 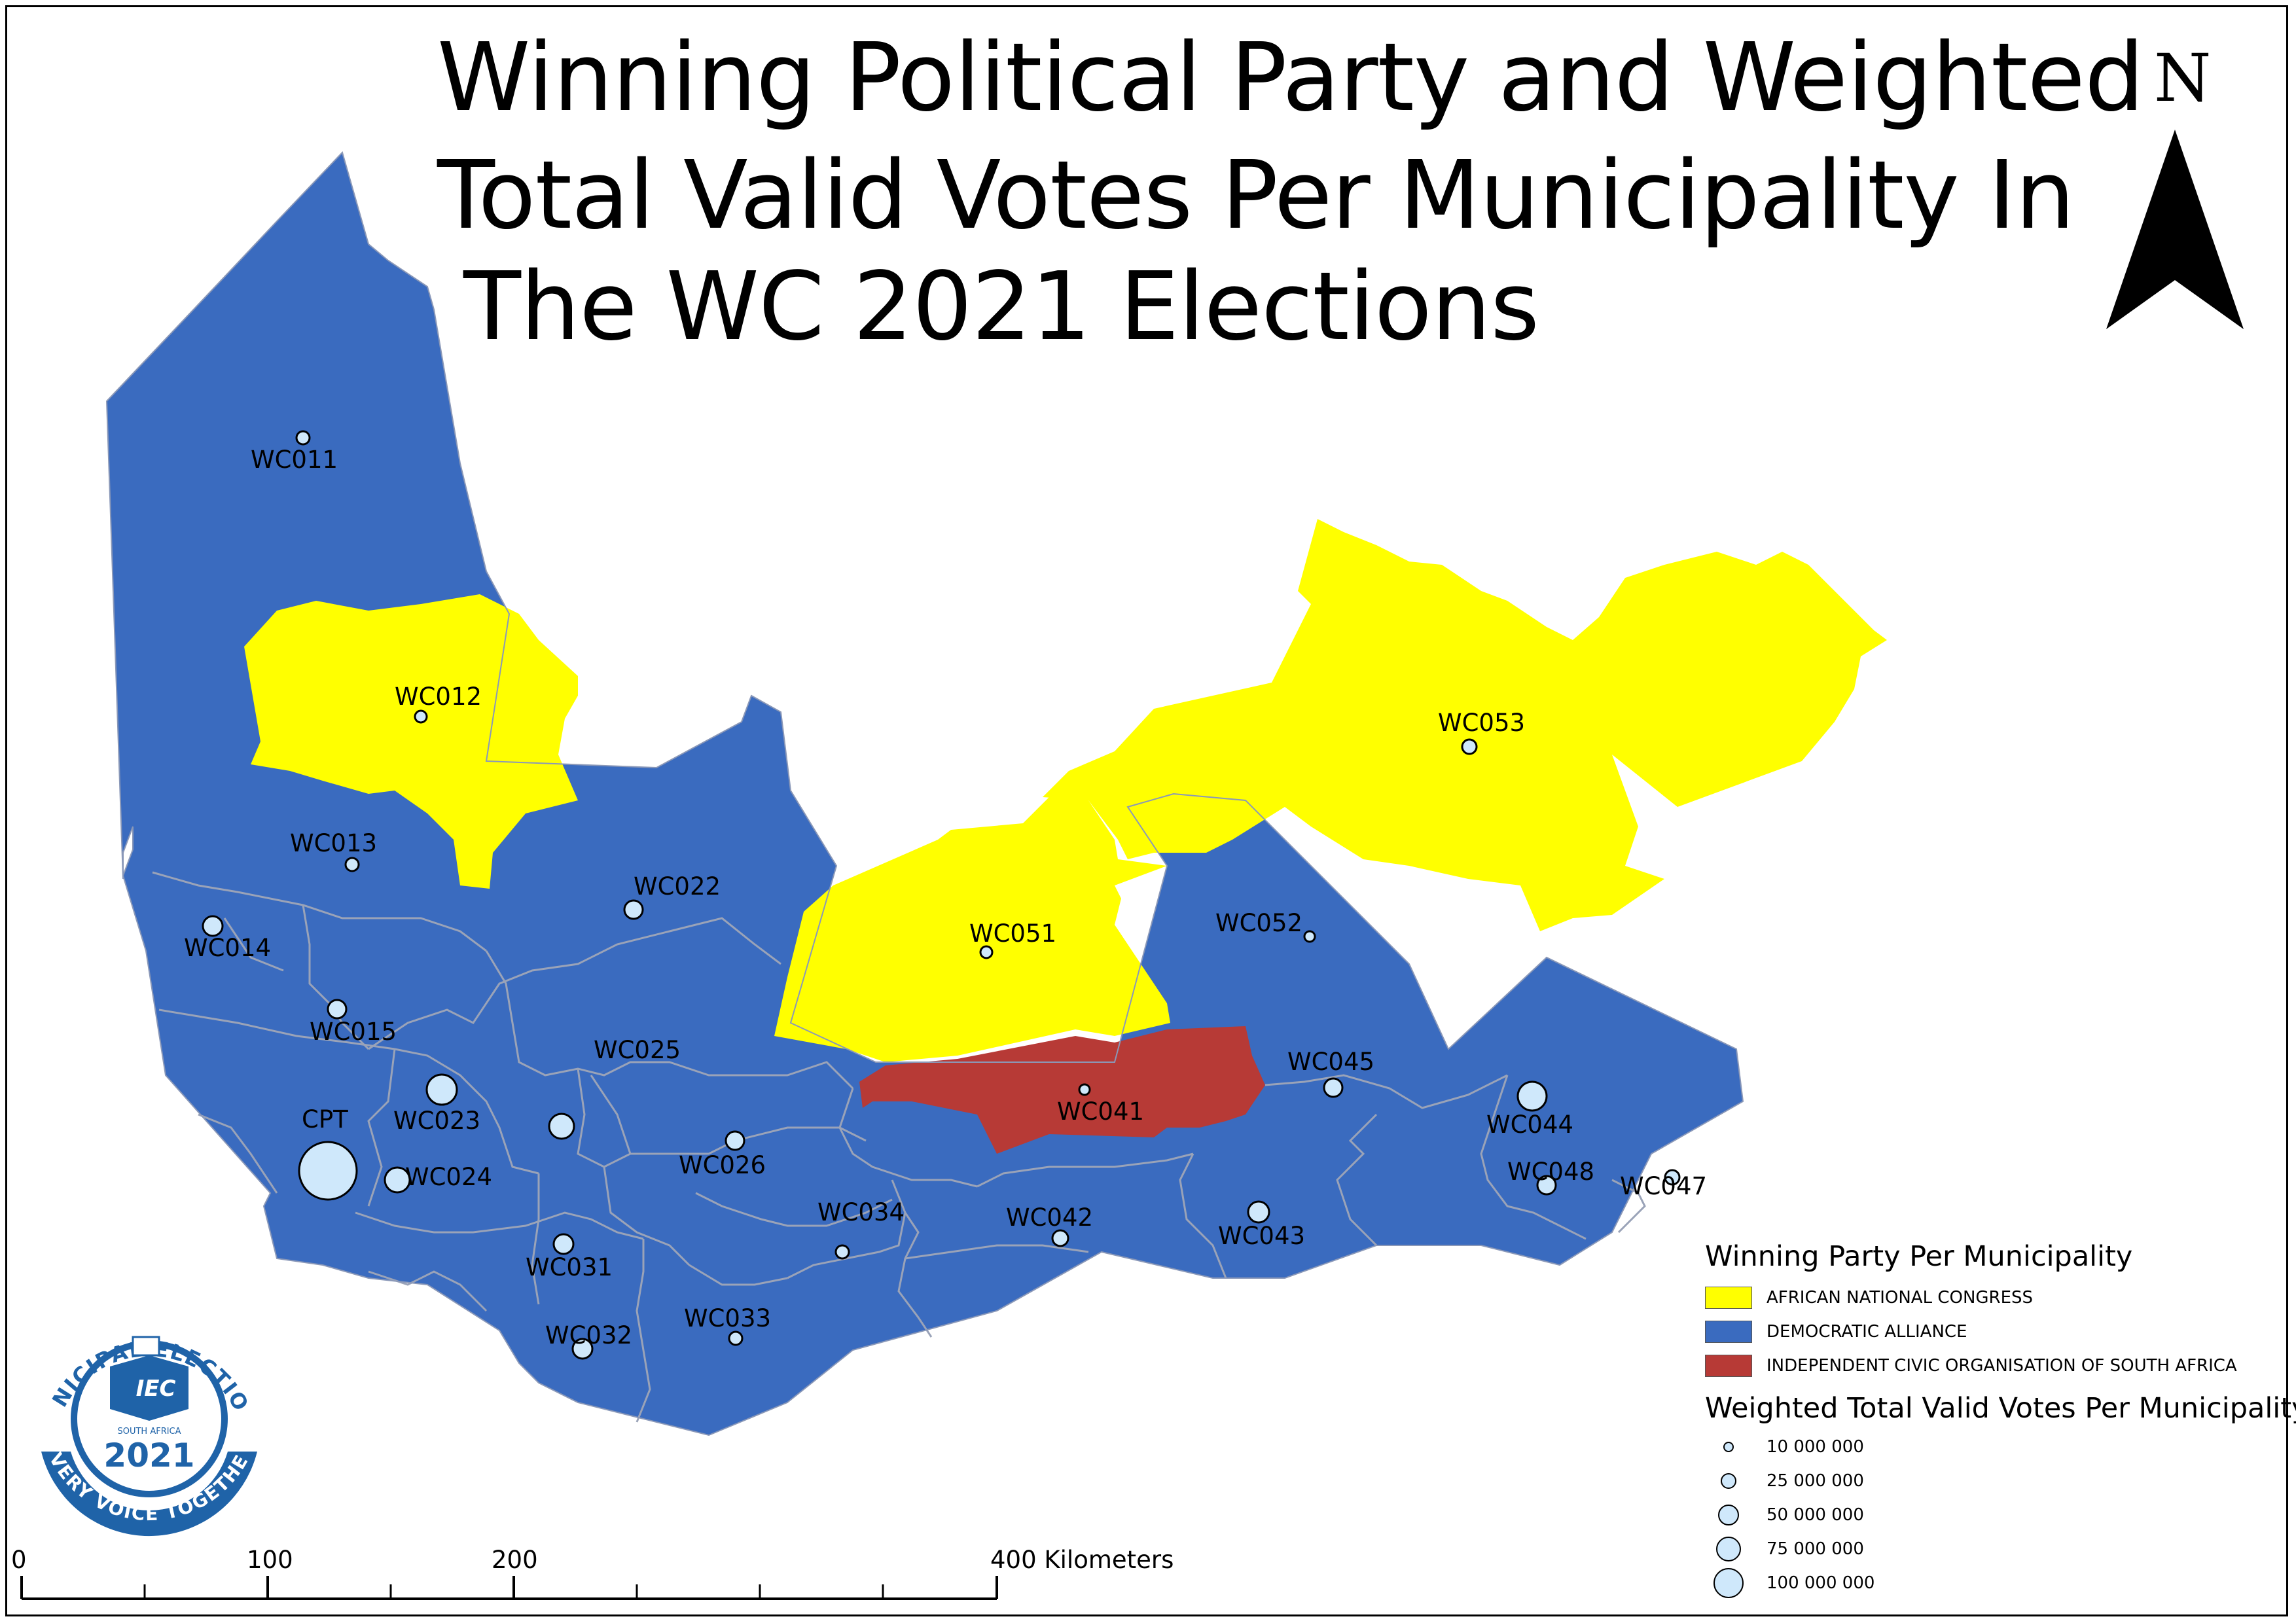 I want to click on region-wc051, so click(x=972, y=927).